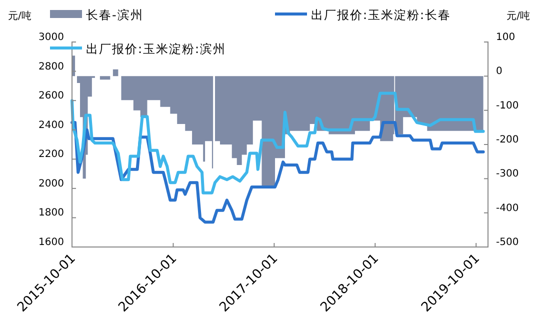 This screenshot has height=327, width=537. What do you see at coordinates (156, 49) in the screenshot?
I see `legend-label: 出厂报价:玉米淀粉:滨州` at bounding box center [156, 49].